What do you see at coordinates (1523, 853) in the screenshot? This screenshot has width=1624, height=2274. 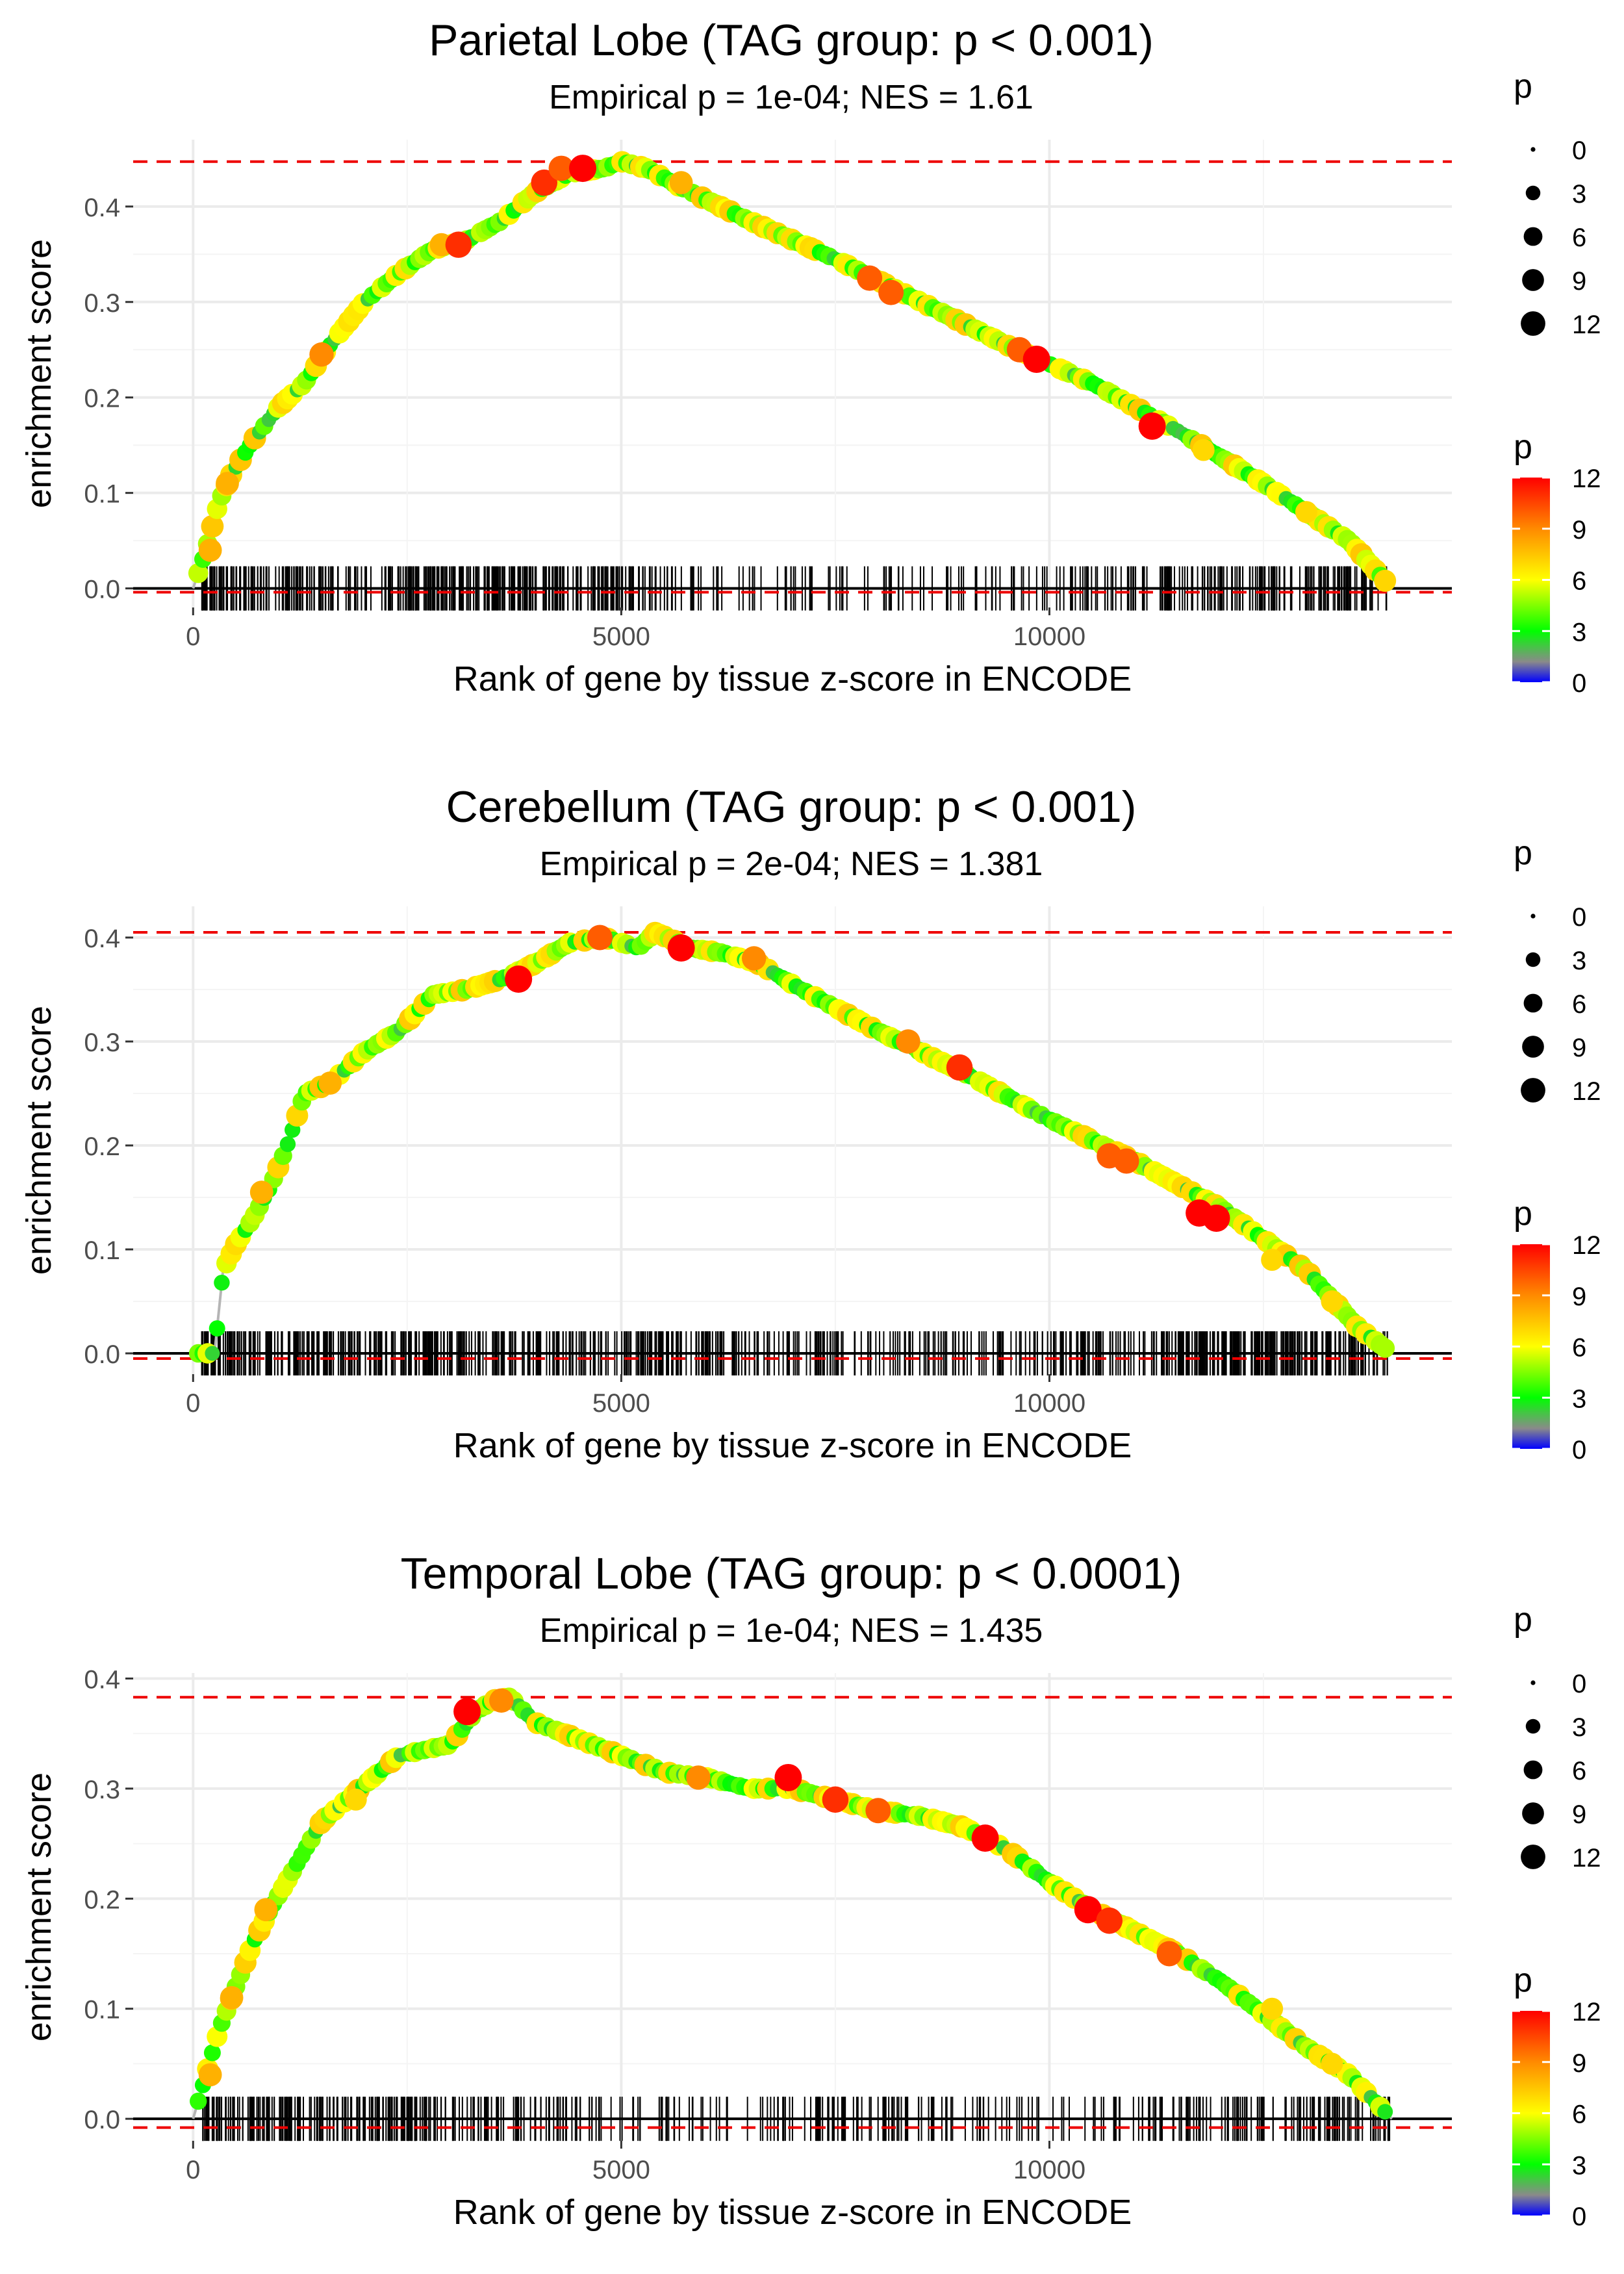 I see `size-legend-title: p` at bounding box center [1523, 853].